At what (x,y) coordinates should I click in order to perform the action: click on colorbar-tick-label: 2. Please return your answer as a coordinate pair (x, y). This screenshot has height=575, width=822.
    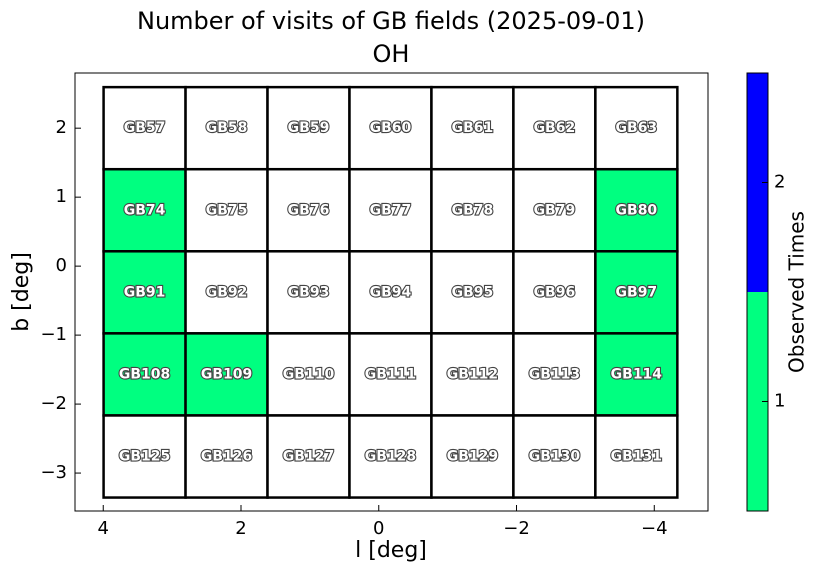
    Looking at the image, I should click on (779, 182).